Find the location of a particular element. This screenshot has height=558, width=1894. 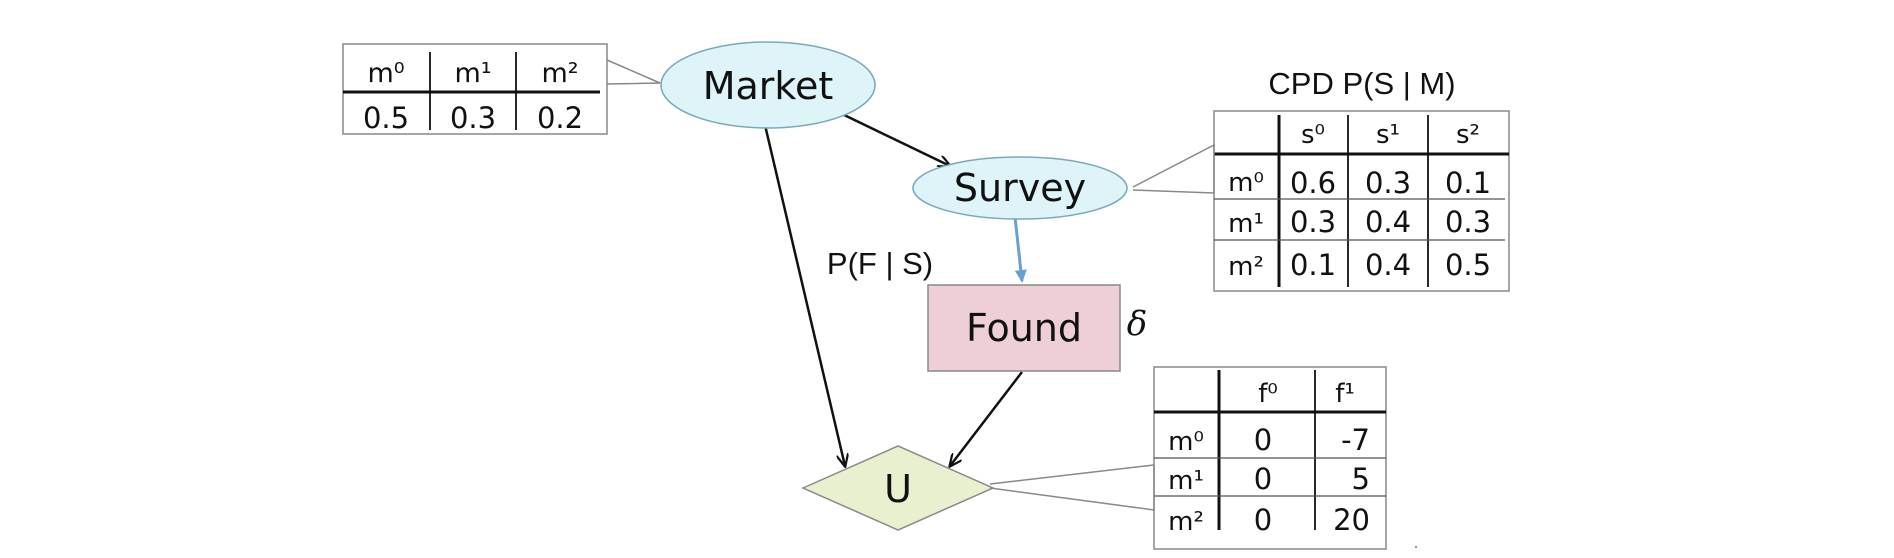

survey-table-row-label: m¹ is located at coordinates (1246, 224).